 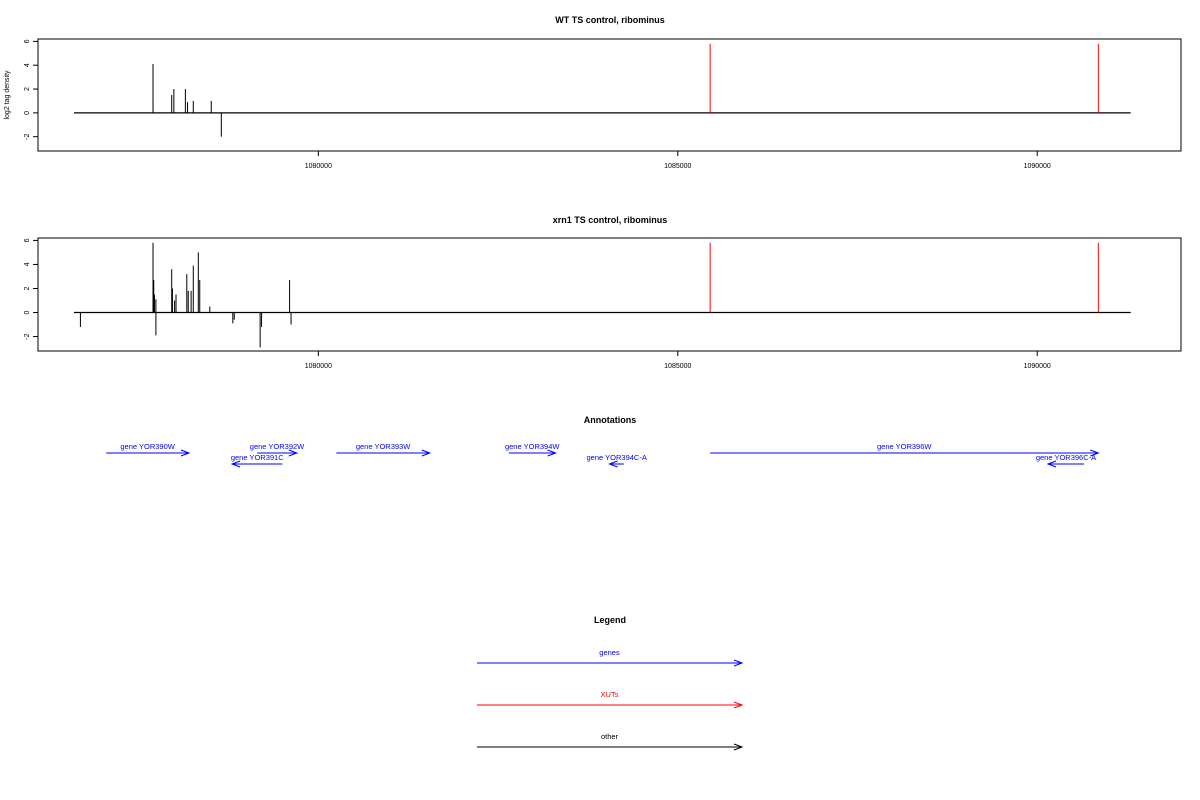 What do you see at coordinates (610, 736) in the screenshot?
I see `legend-label: other` at bounding box center [610, 736].